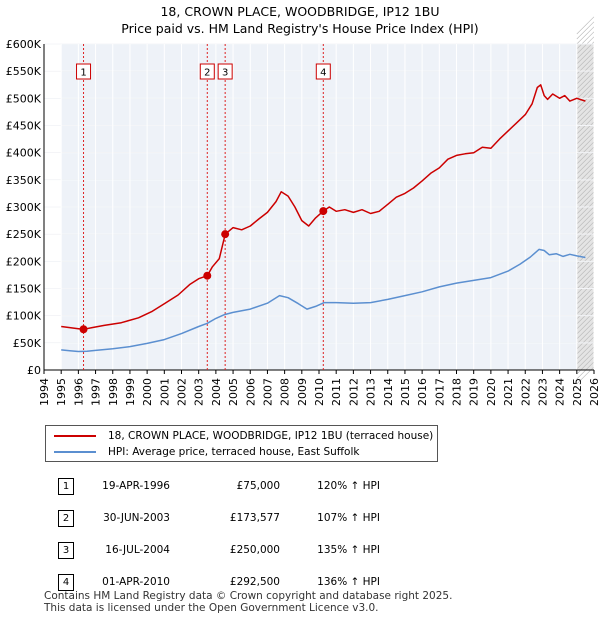 Image resolution: width=600 pixels, height=620 pixels. What do you see at coordinates (34, 370) in the screenshot?
I see `y-tick-label: £0` at bounding box center [34, 370].